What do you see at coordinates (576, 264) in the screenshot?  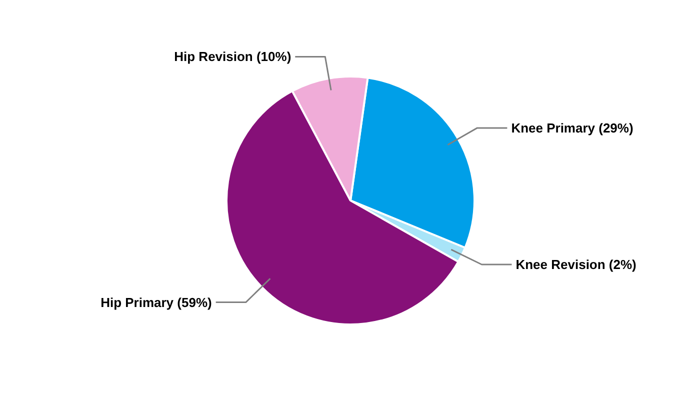 I see `slice-label: Knee Revision (2%)` at bounding box center [576, 264].